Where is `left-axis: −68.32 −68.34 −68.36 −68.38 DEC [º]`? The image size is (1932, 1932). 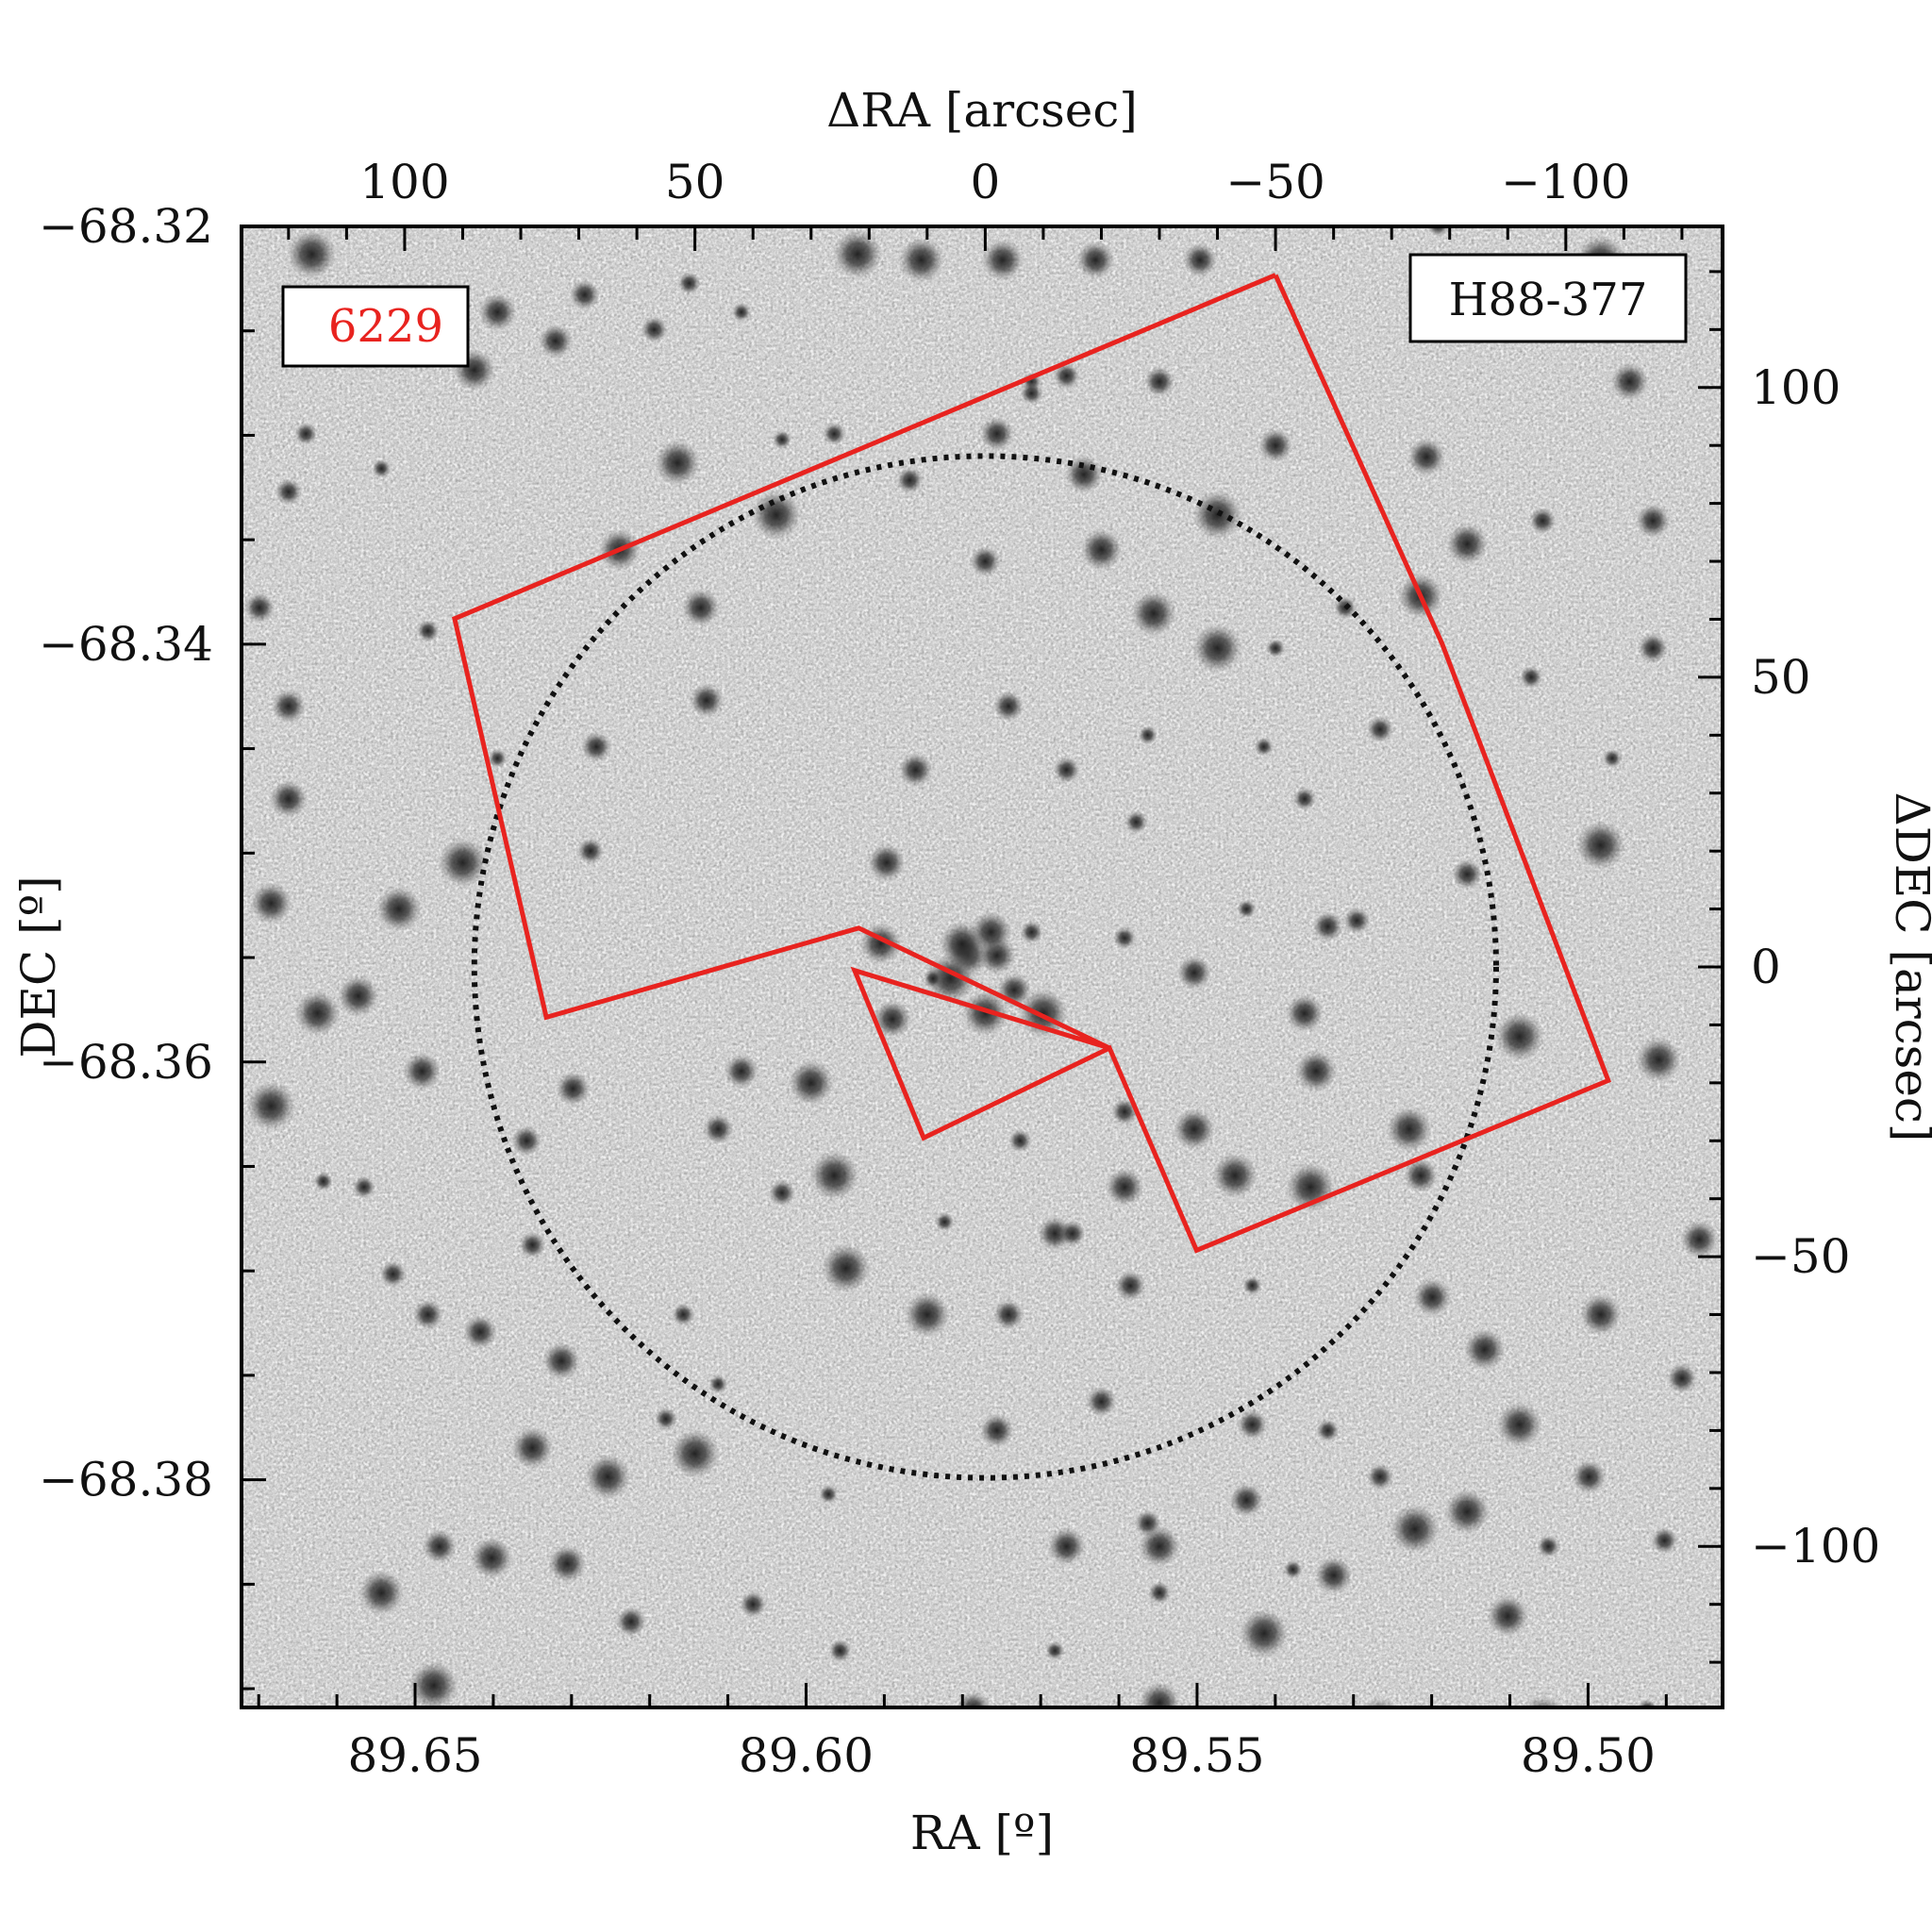
left-axis: −68.32 −68.34 −68.36 −68.38 DEC [º] is located at coordinates (112, 853).